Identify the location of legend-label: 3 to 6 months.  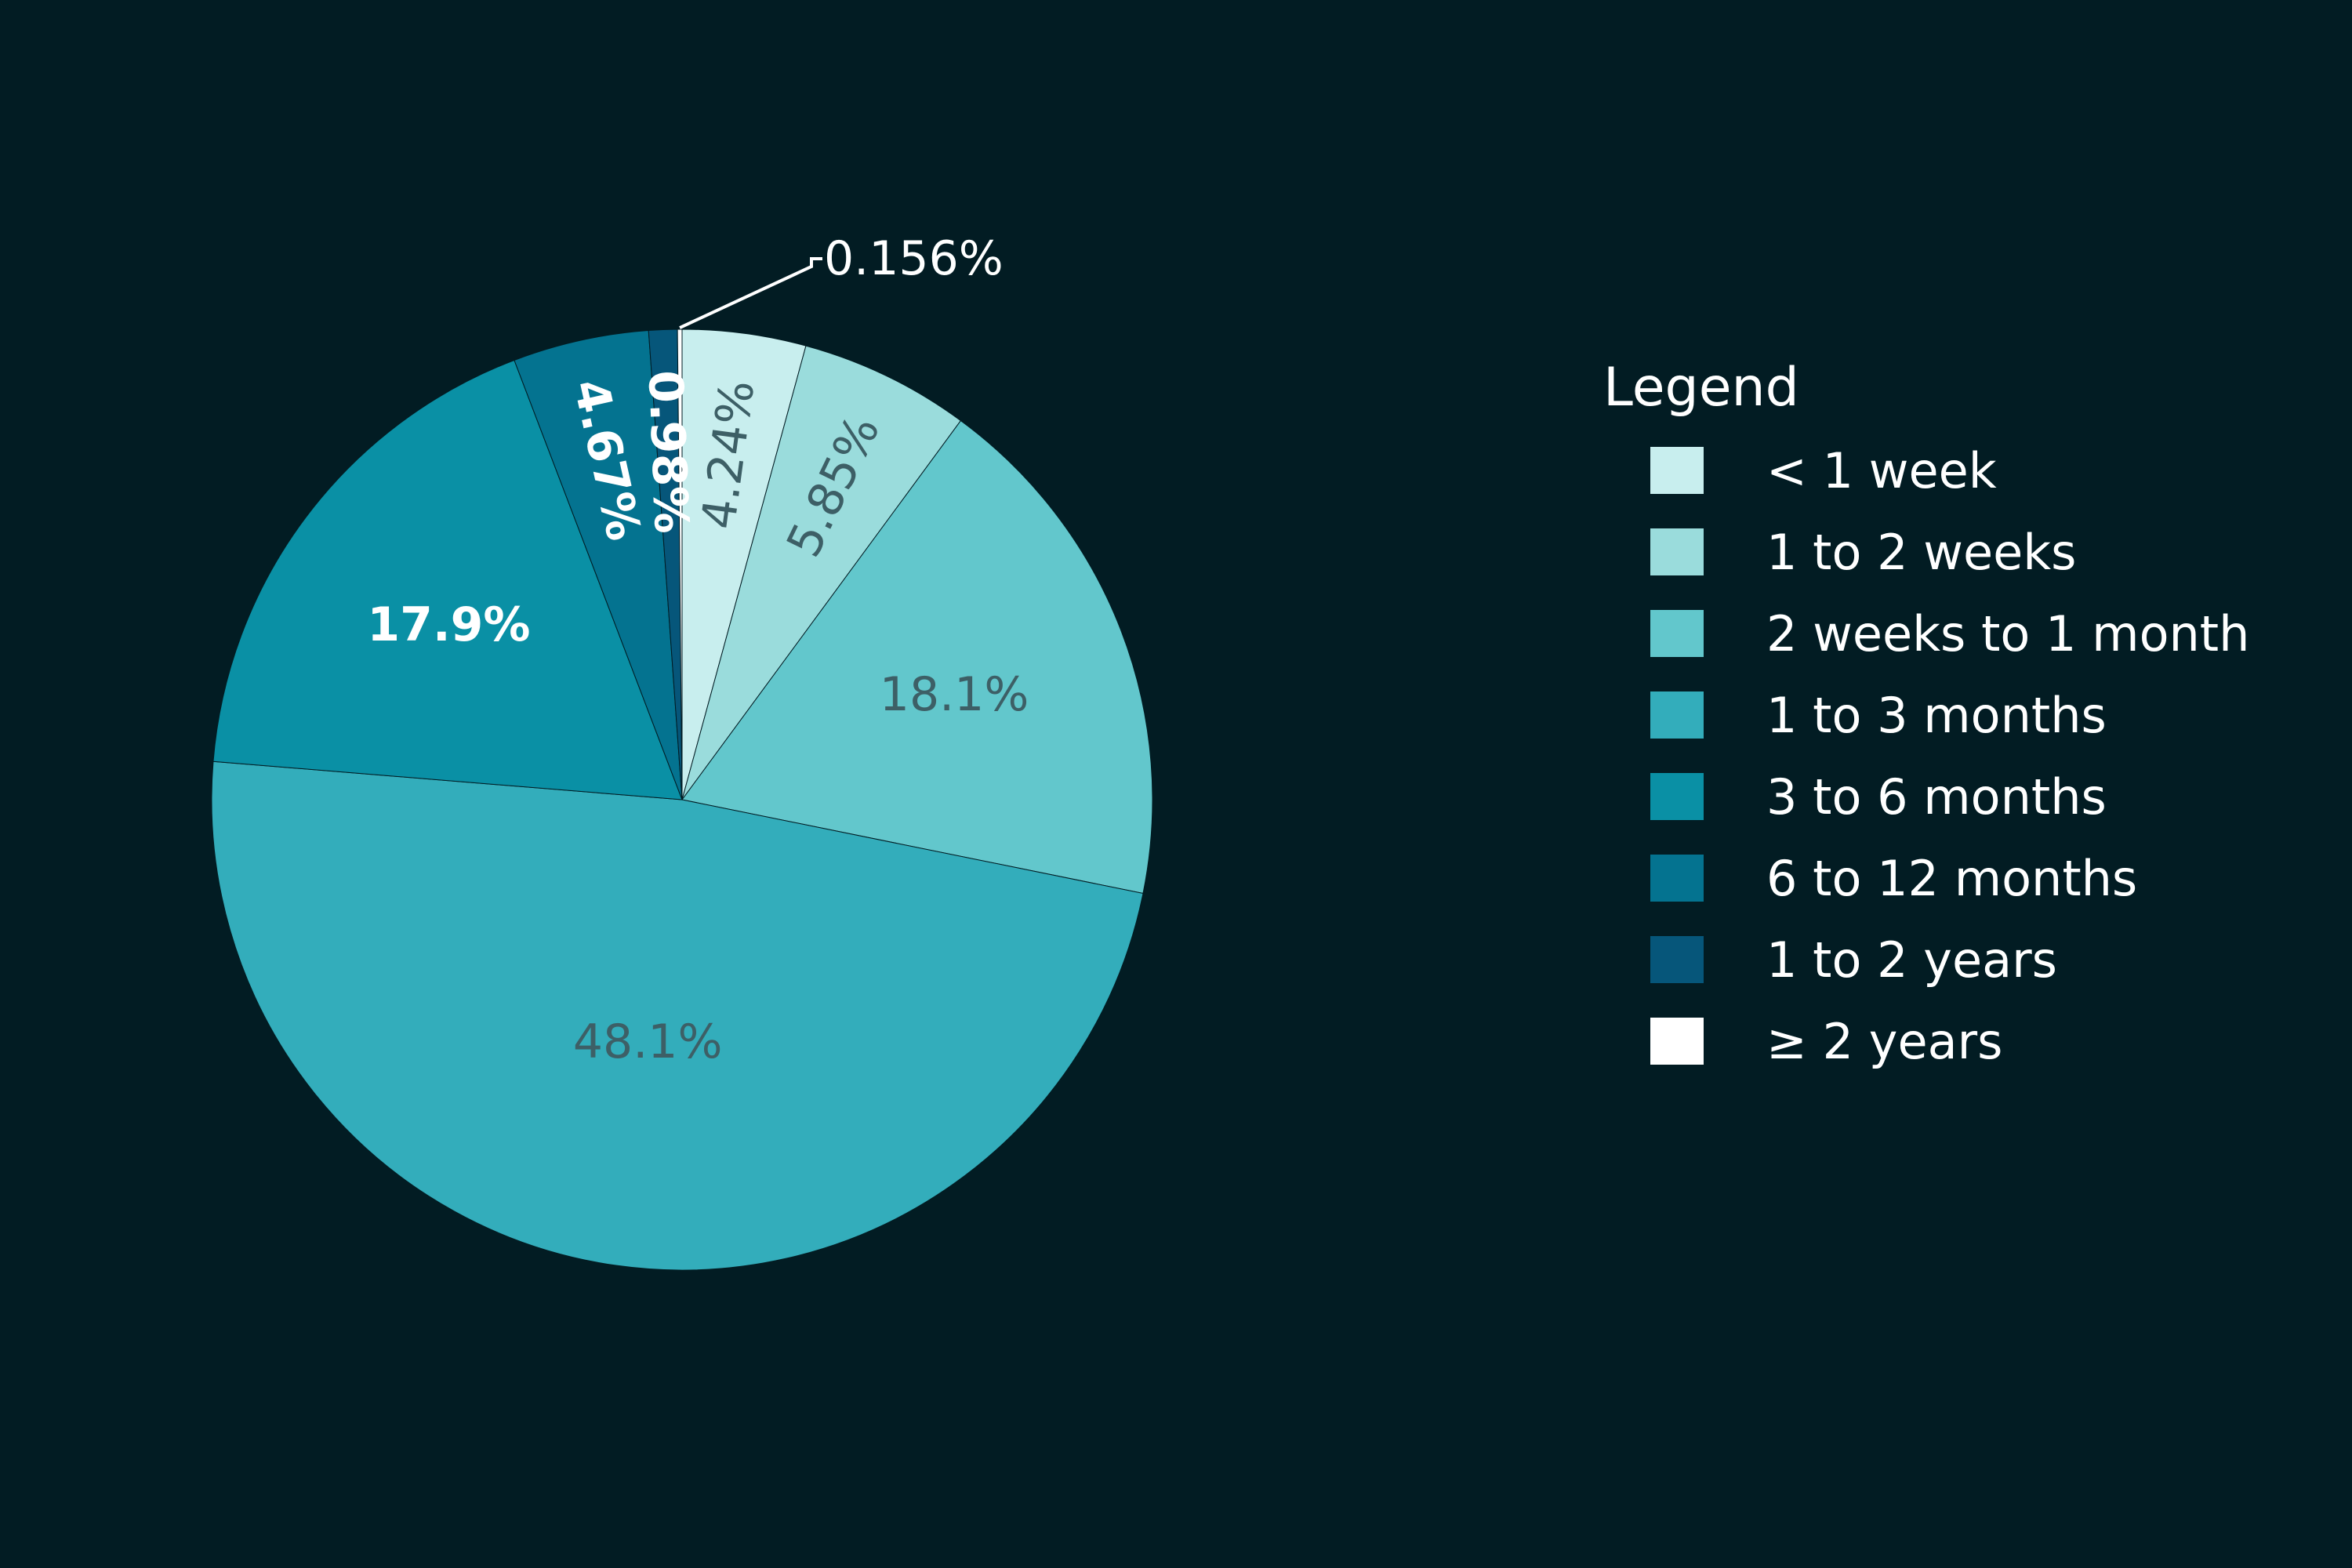
(1936, 797).